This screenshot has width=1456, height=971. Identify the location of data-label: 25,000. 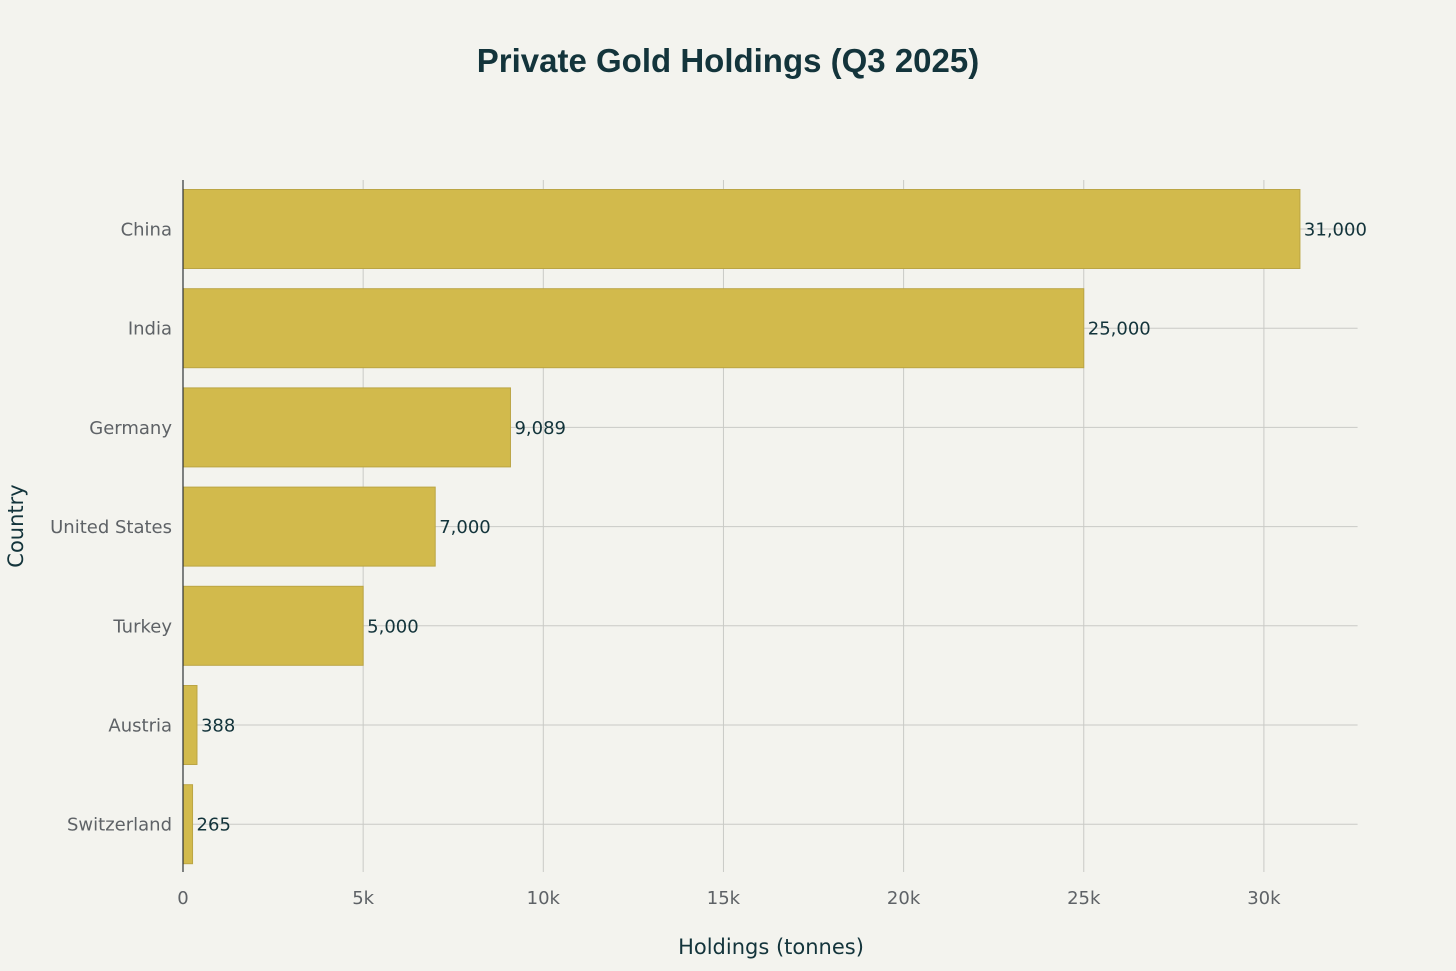
(1119, 329).